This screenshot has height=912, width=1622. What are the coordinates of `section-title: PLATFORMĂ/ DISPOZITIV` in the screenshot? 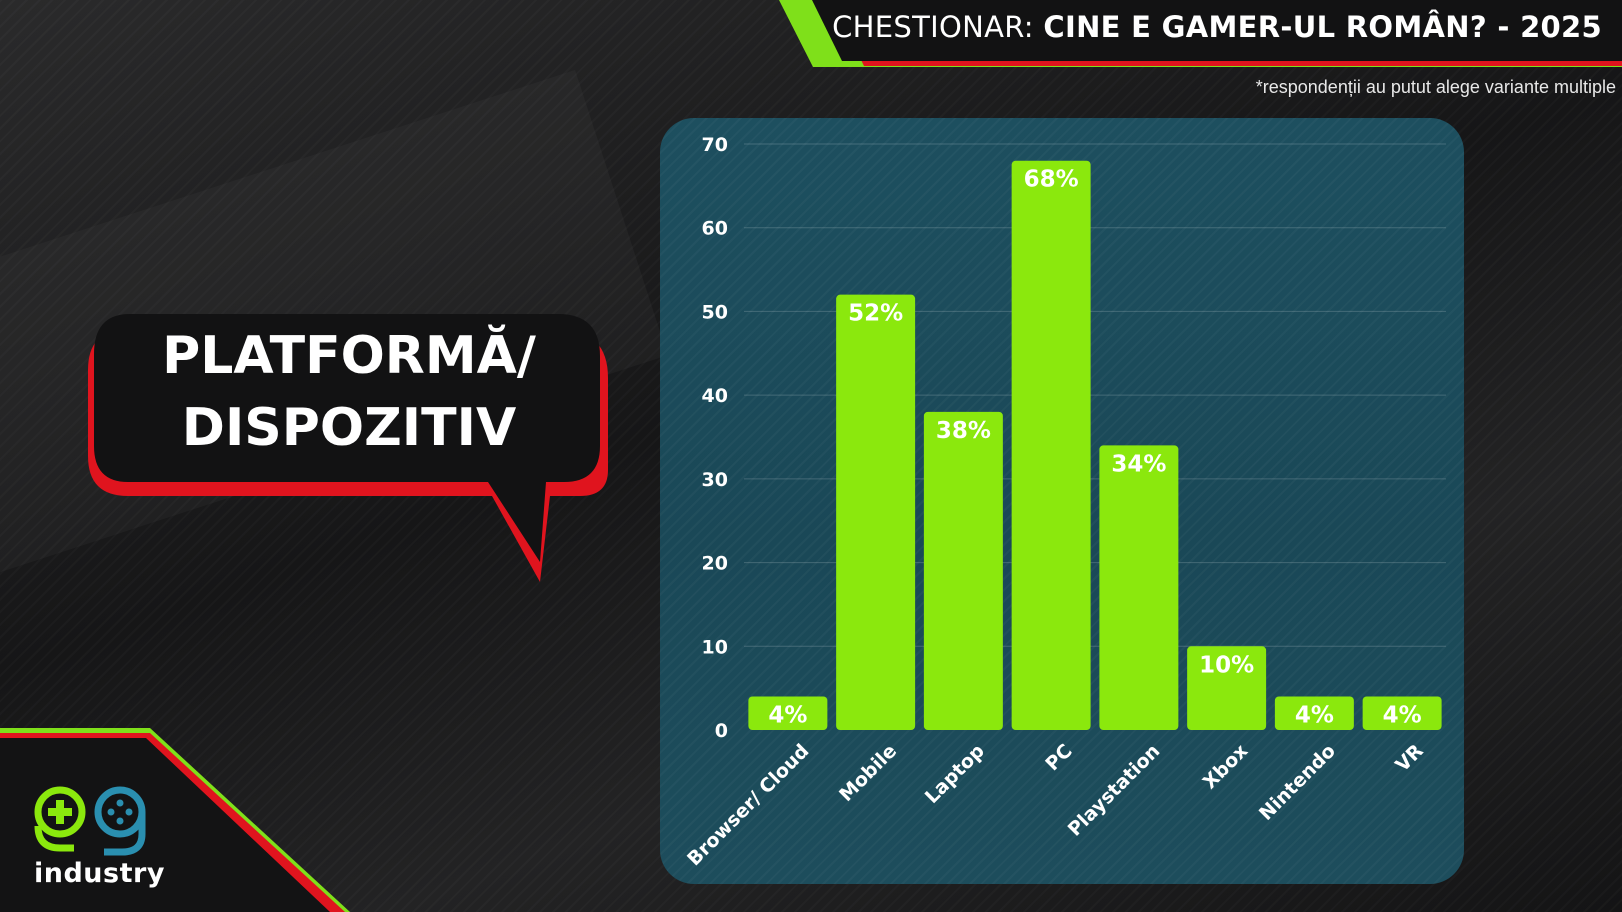 It's located at (349, 392).